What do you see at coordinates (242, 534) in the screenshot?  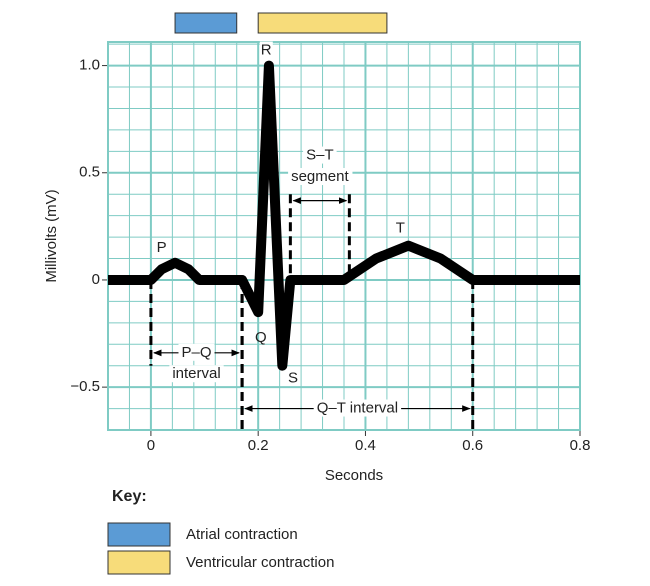 I see `key-label: Atrial contraction` at bounding box center [242, 534].